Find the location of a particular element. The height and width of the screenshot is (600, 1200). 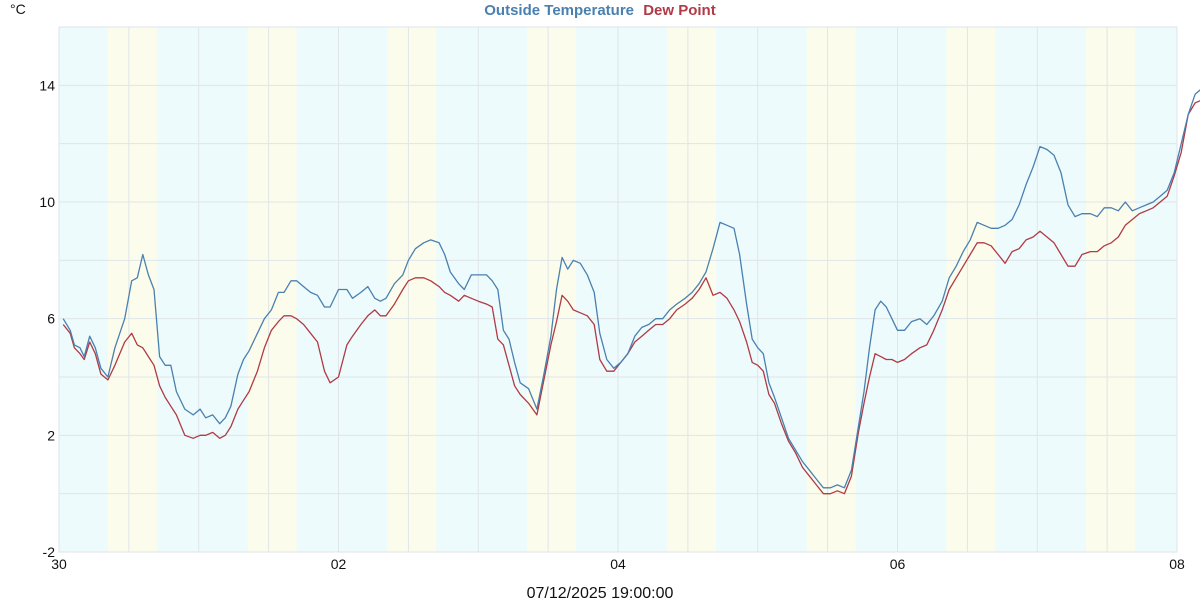

x-tick-label: 02 is located at coordinates (339, 564).